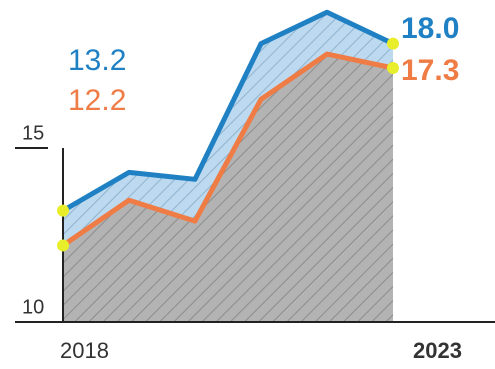 Image resolution: width=495 pixels, height=369 pixels. I want to click on value-label: 18.0, so click(430, 28).